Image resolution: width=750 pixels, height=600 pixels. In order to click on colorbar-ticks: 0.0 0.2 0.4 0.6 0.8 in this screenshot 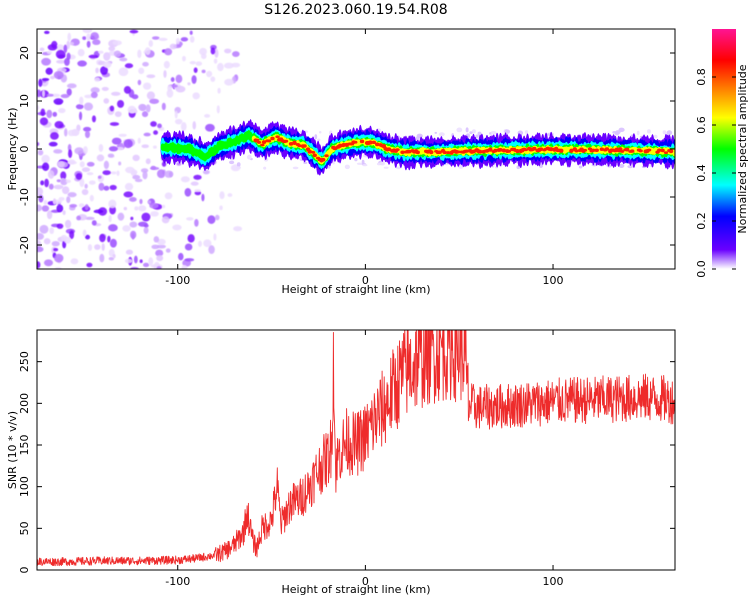, I will do `click(715, 173)`.